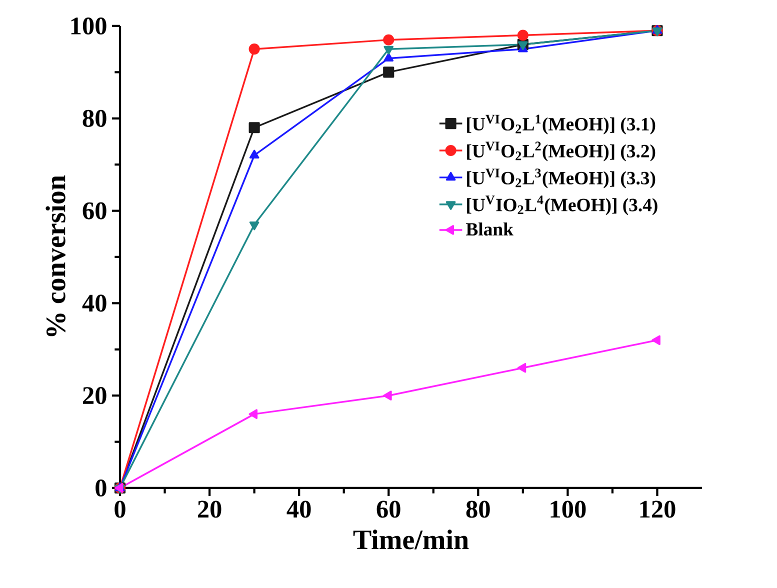  Describe the element at coordinates (388, 509) in the screenshot. I see `x-tick-label: 60` at that location.